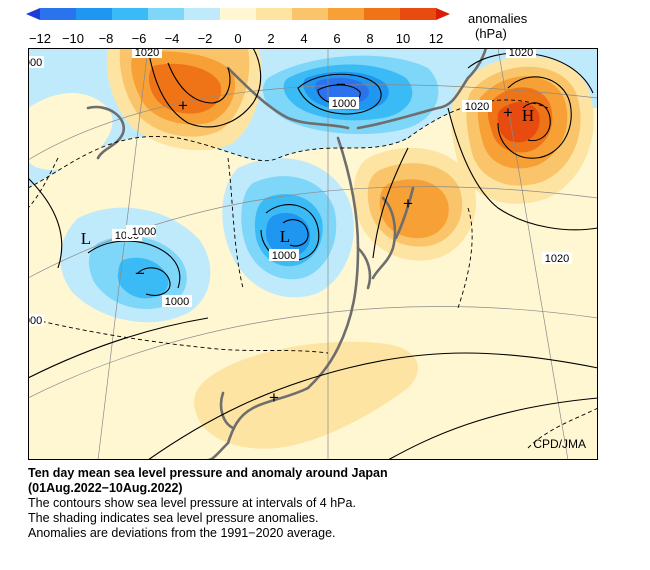 The width and height of the screenshot is (650, 570). Describe the element at coordinates (106, 38) in the screenshot. I see `colorbar-tick-label: −8` at that location.